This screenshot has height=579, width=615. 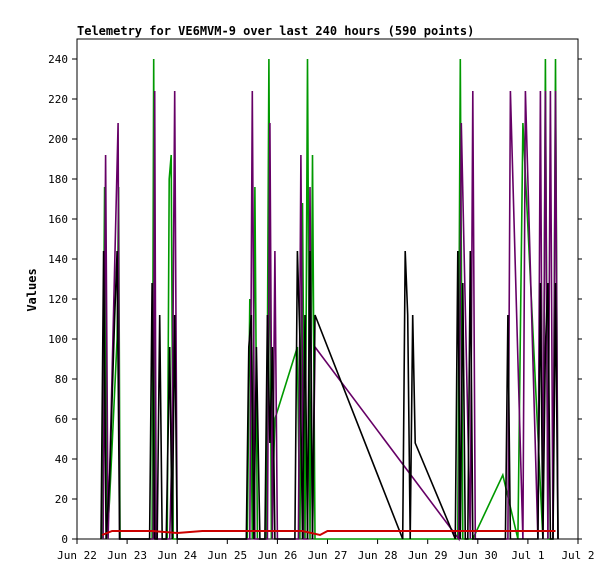 I want to click on y-tick-label: 80, so click(x=61, y=379).